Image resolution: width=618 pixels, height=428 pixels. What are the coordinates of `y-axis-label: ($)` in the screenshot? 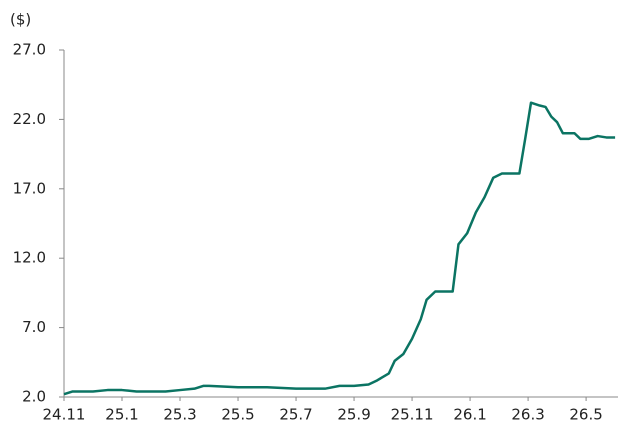 It's located at (20, 20).